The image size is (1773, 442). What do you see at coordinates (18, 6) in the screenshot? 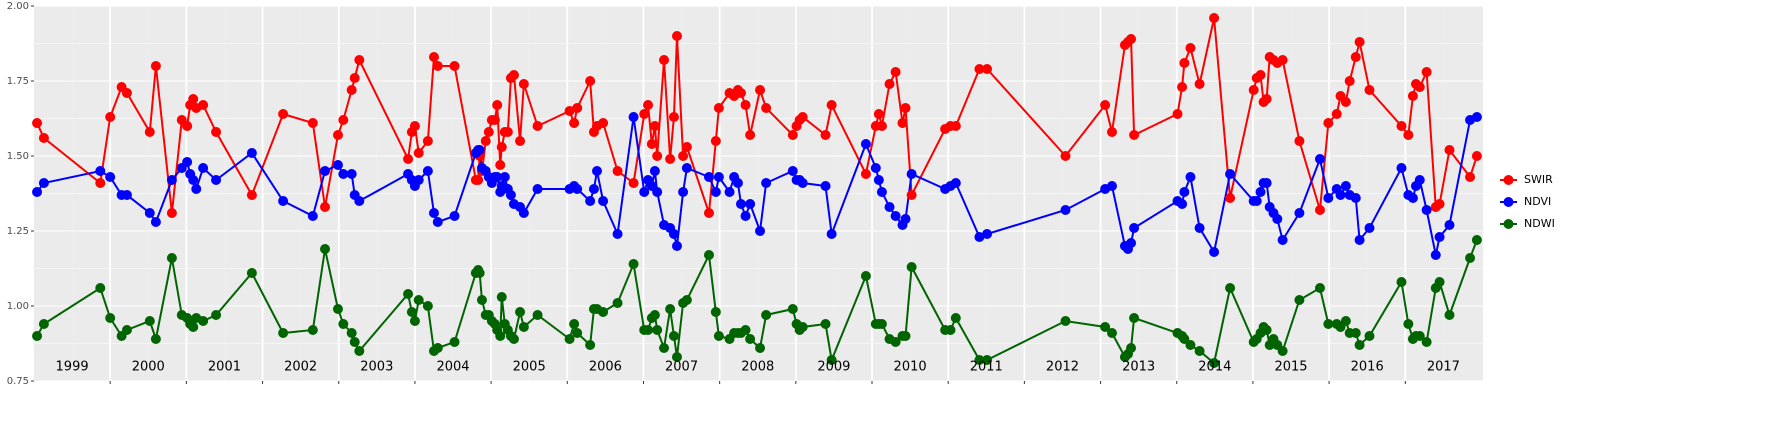
I see `y-tick-label: 2.00` at bounding box center [18, 6].